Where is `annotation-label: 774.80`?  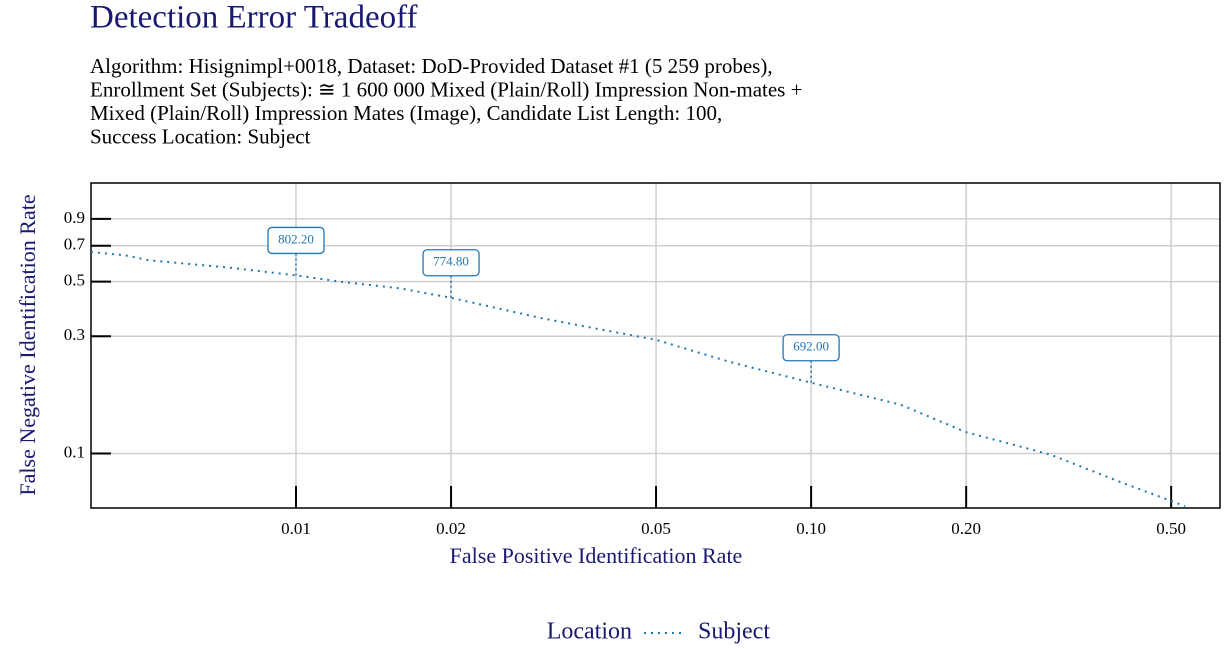
annotation-label: 774.80 is located at coordinates (451, 261).